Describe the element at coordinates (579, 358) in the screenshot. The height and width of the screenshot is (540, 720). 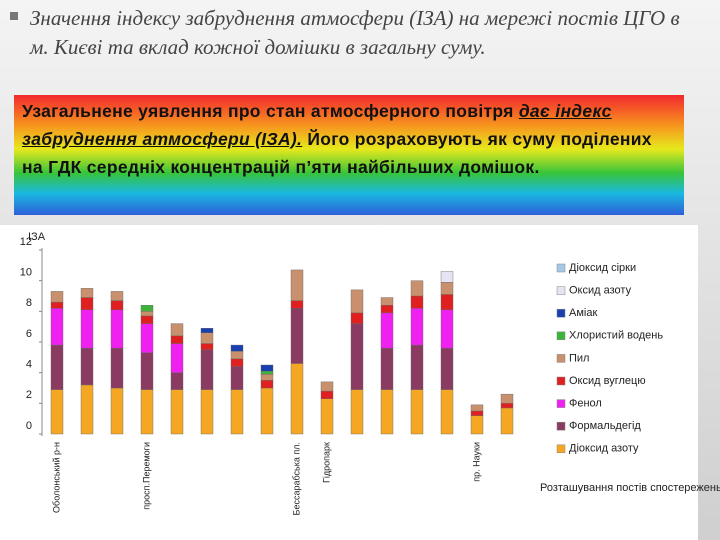
I see `legend-label: Пил` at that location.